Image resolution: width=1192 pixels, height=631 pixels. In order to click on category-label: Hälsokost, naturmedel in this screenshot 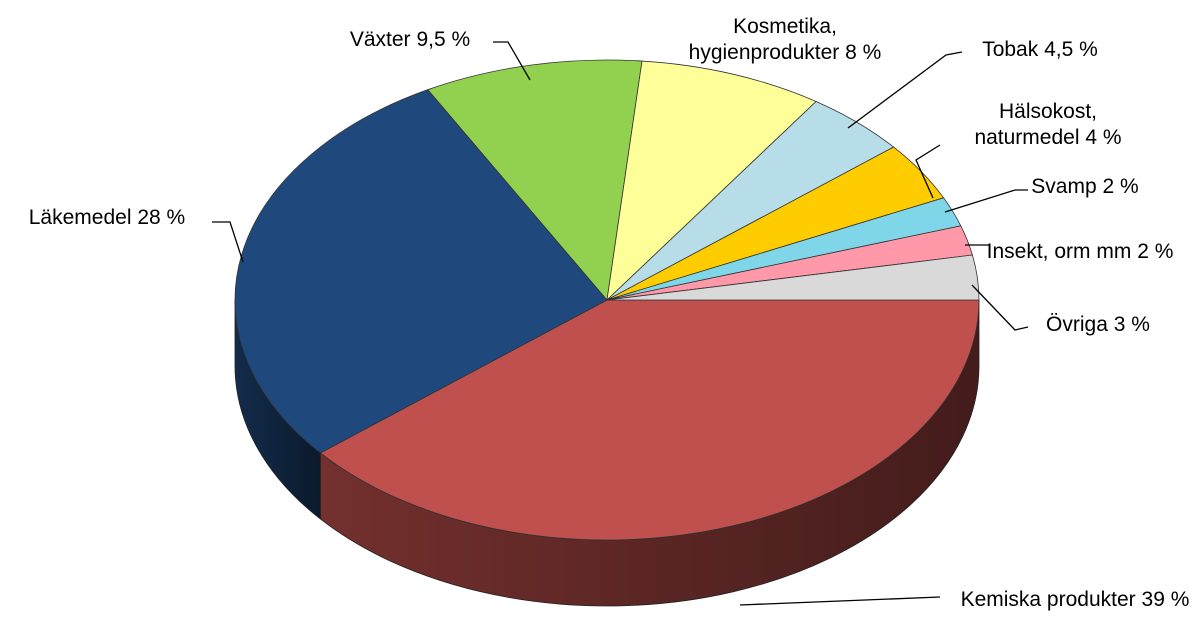, I will do `click(1036, 124)`.